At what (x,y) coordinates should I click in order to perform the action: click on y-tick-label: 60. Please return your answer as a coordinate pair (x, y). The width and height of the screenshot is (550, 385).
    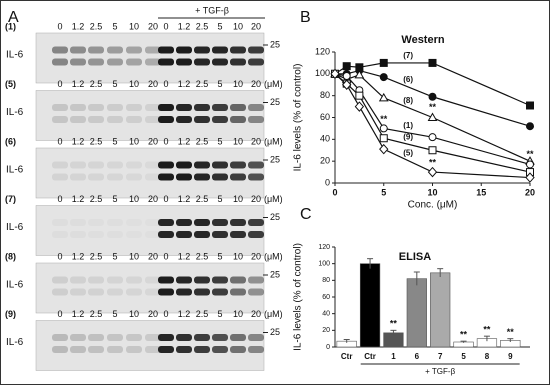
    Looking at the image, I should click on (325, 117).